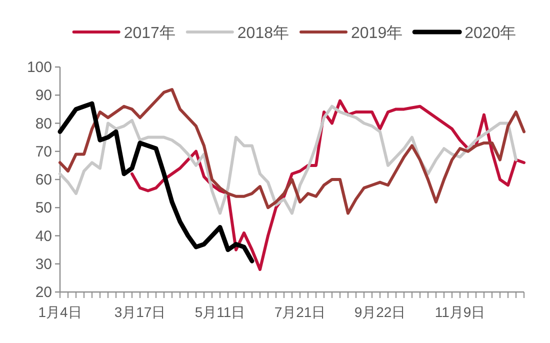 The height and width of the screenshot is (343, 550). I want to click on legend-label: 2020年, so click(490, 33).